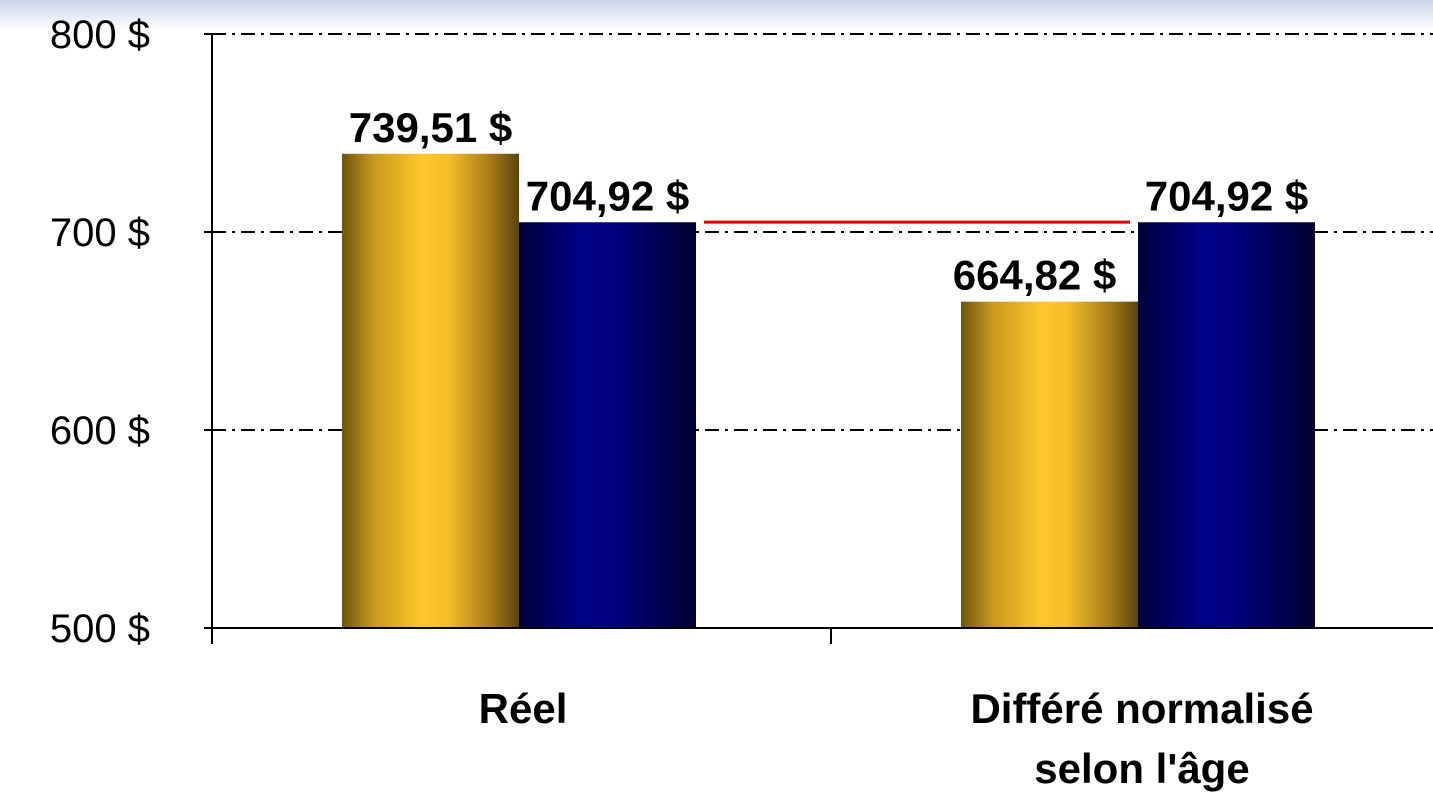 The image size is (1433, 800). What do you see at coordinates (1141, 708) in the screenshot?
I see `category-label-2-line-1: Différé normalisé` at bounding box center [1141, 708].